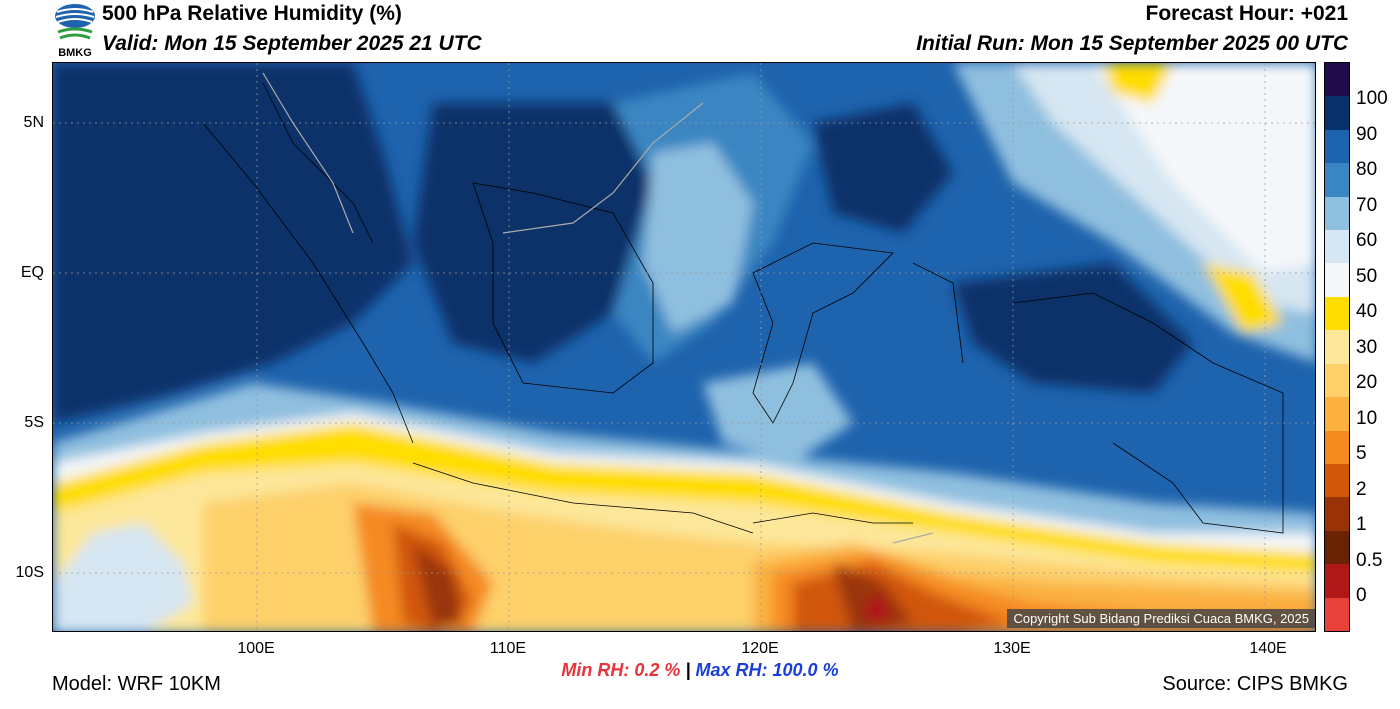  Describe the element at coordinates (1367, 382) in the screenshot. I see `colorbar-label: 20` at that location.